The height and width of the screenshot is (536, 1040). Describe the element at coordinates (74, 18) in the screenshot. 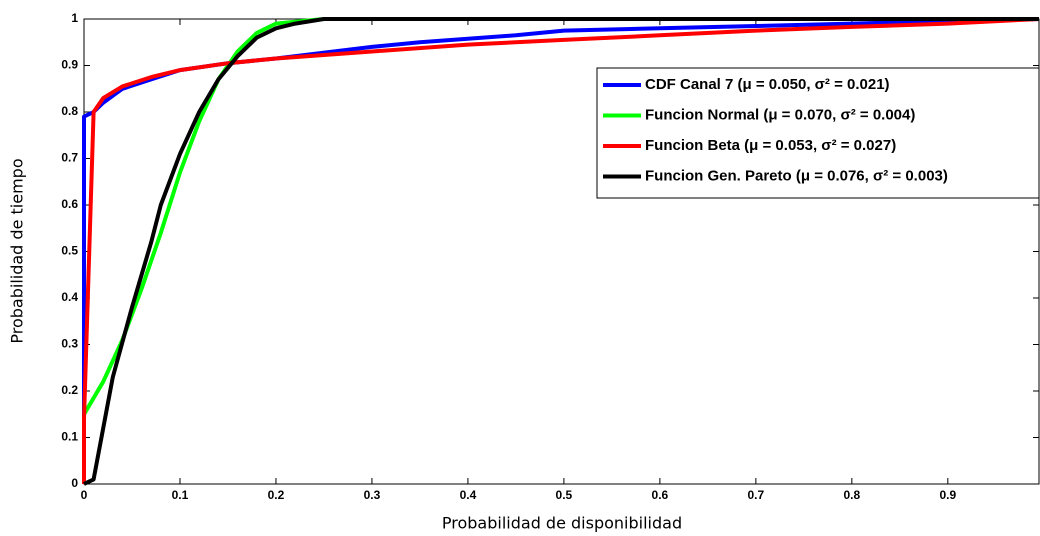

I see `y-tick-label: 1` at that location.